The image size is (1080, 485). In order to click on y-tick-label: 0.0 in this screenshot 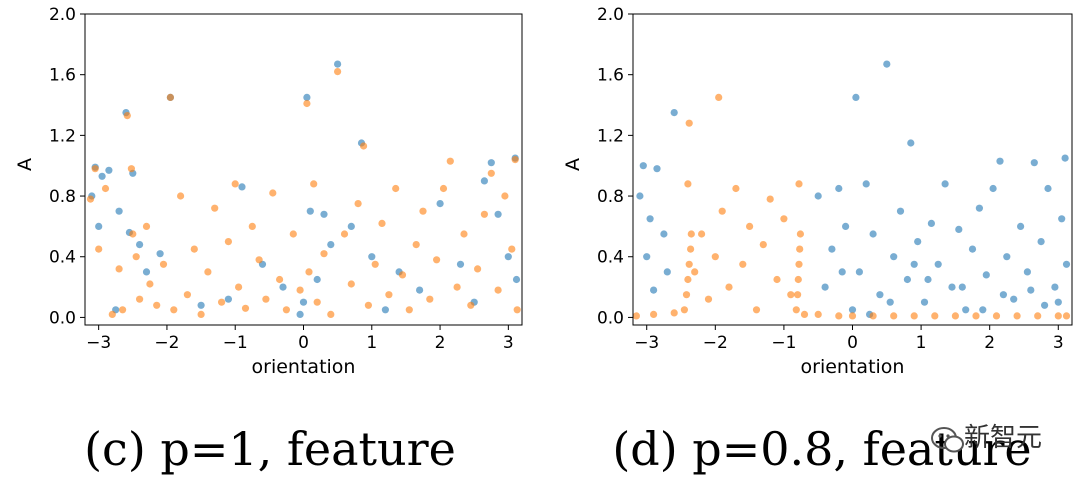, I will do `click(62, 318)`.